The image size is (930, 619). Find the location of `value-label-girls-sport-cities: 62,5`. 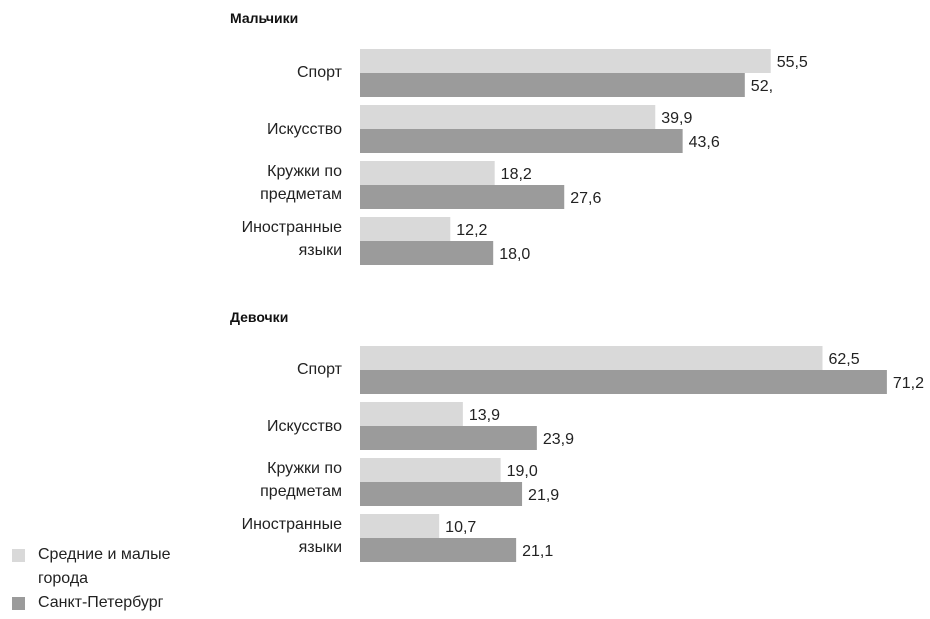

value-label-girls-sport-cities: 62,5 is located at coordinates (844, 359).